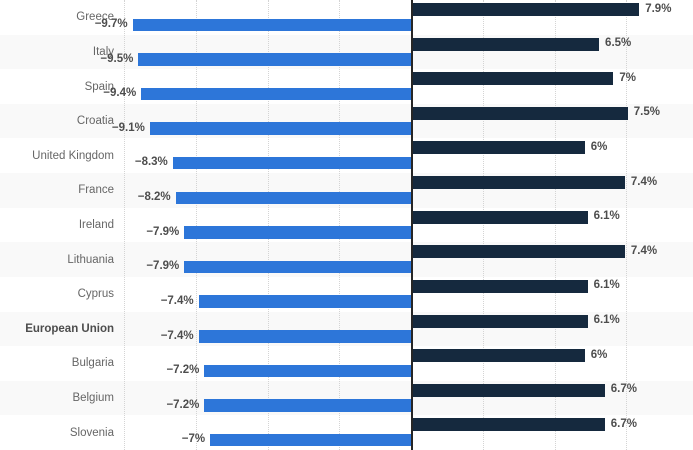 Image resolution: width=693 pixels, height=450 pixels. What do you see at coordinates (117, 58) in the screenshot?
I see `negative-value-label: −9.5%` at bounding box center [117, 58].